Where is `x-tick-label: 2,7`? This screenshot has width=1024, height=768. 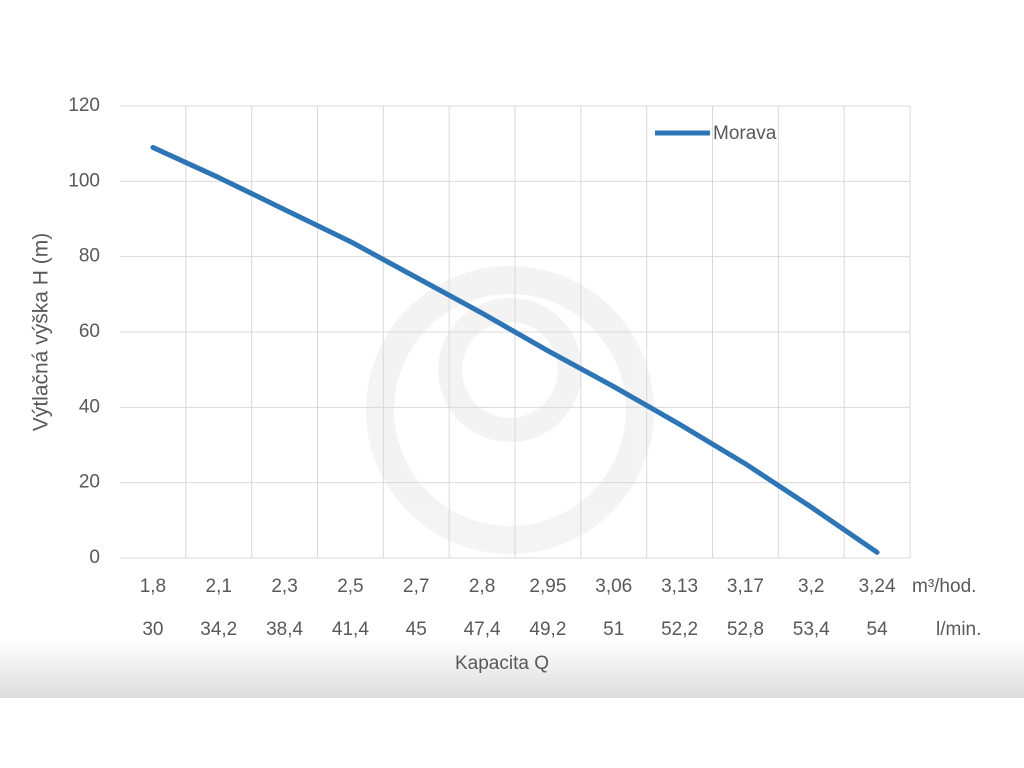 x-tick-label: 2,7 is located at coordinates (416, 586).